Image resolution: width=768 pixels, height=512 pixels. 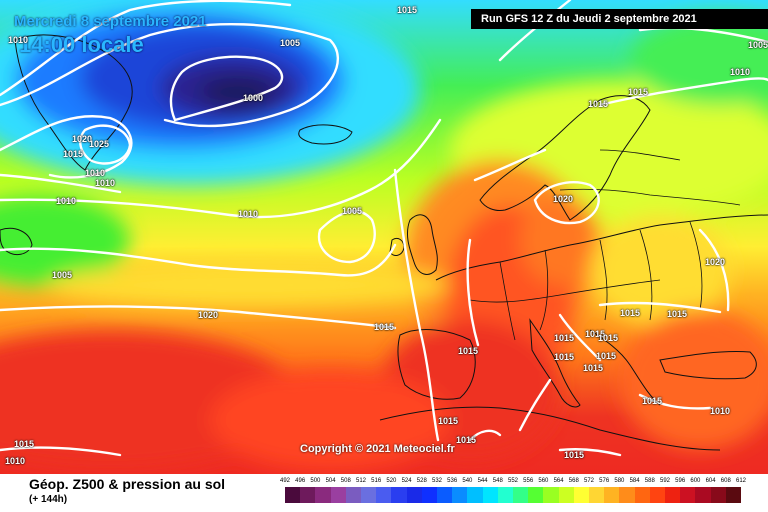 What do you see at coordinates (588, 481) in the screenshot?
I see `legend-tick-label: 572` at bounding box center [588, 481].